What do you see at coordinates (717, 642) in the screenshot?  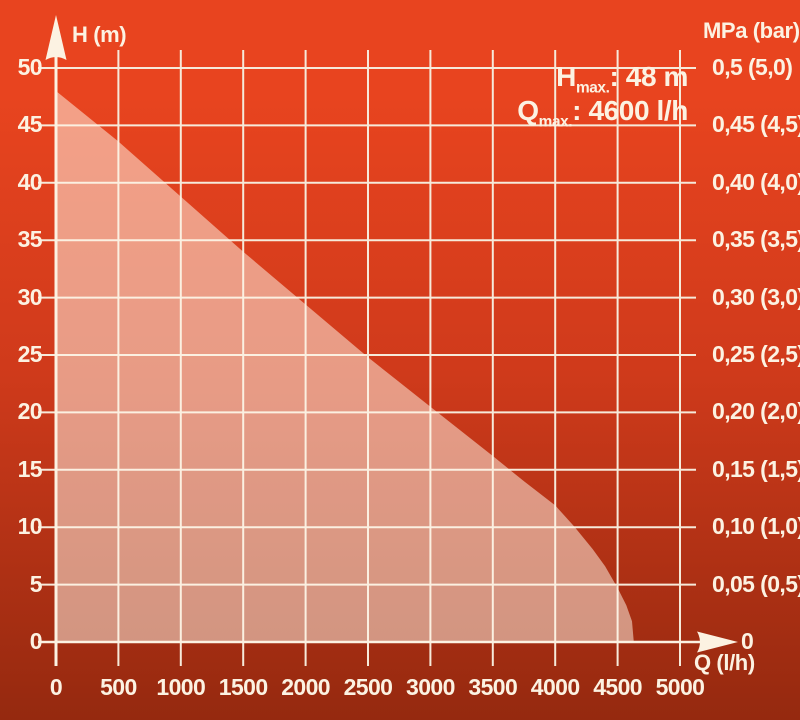 I see `x-axis-arrow-icon` at bounding box center [717, 642].